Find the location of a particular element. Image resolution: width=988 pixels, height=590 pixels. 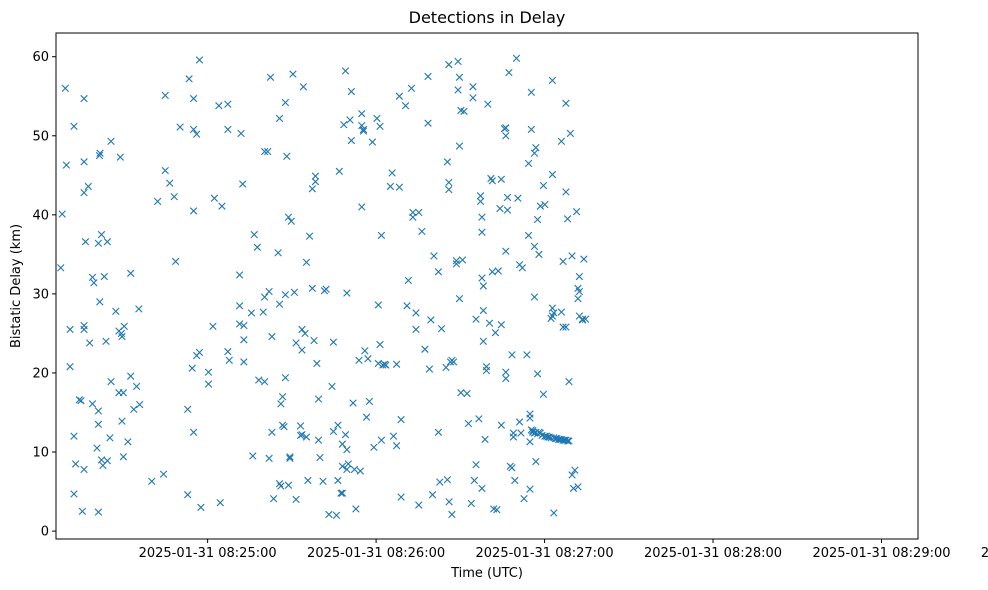

x-tick-label: 2025-01-31 08:25:00 is located at coordinates (208, 553).